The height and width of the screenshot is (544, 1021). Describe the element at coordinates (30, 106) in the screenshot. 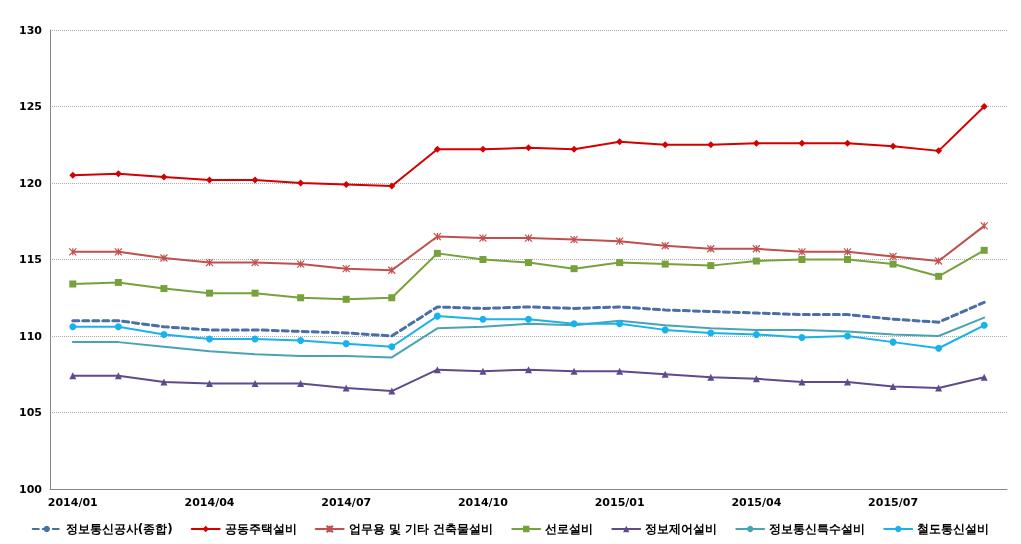

I see `y-tick-label: 125` at that location.